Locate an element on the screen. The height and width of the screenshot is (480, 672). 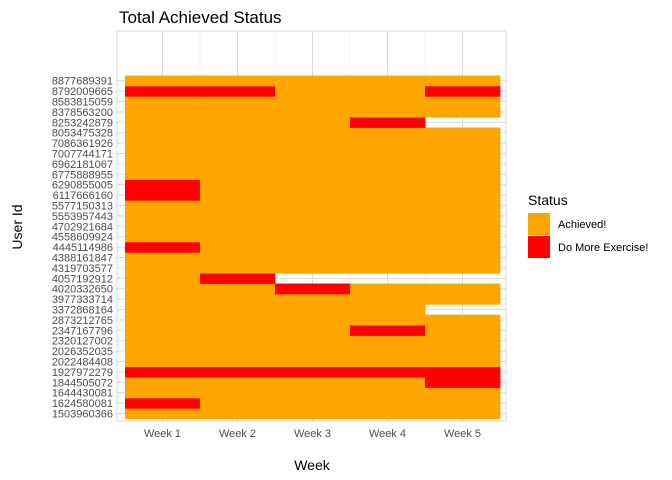
x-axis-tick-labels: Week 1 Week 2 Week 3 Week 4 Week 5 is located at coordinates (312, 434).